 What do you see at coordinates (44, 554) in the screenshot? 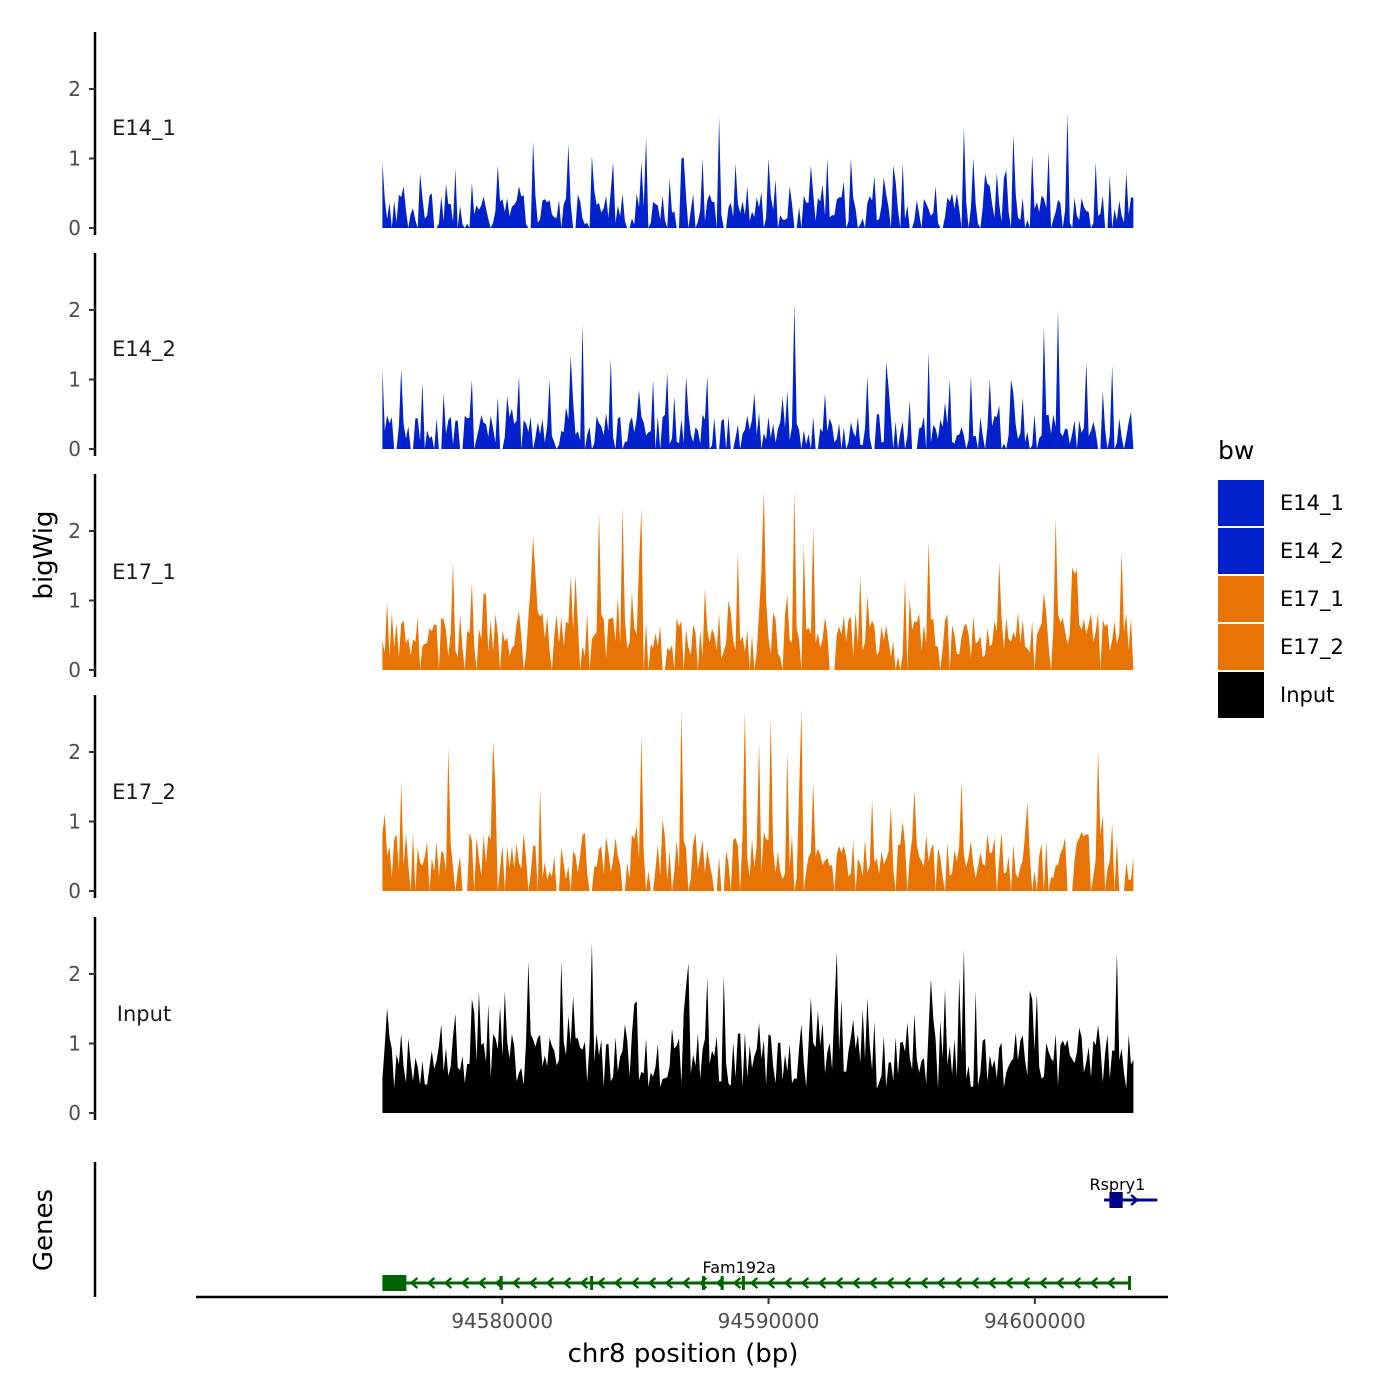
I see `y-axis-title: bigWig` at bounding box center [44, 554].